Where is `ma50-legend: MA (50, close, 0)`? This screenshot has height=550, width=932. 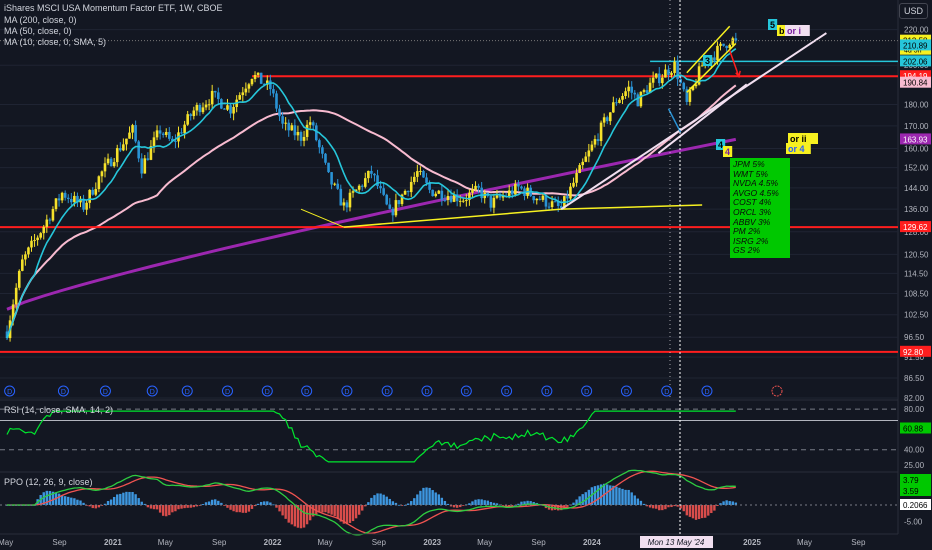
ma50-legend: MA (50, close, 0) is located at coordinates (38, 31).